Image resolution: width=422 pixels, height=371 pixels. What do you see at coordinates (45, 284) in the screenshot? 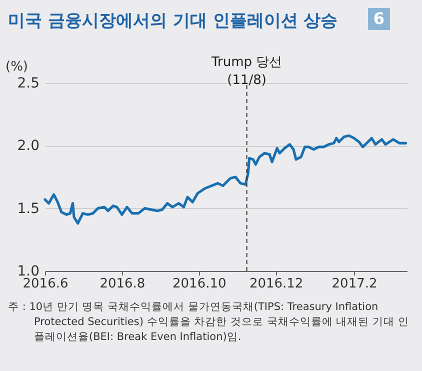
I see `x-tick-label: 2016.6` at bounding box center [45, 284].